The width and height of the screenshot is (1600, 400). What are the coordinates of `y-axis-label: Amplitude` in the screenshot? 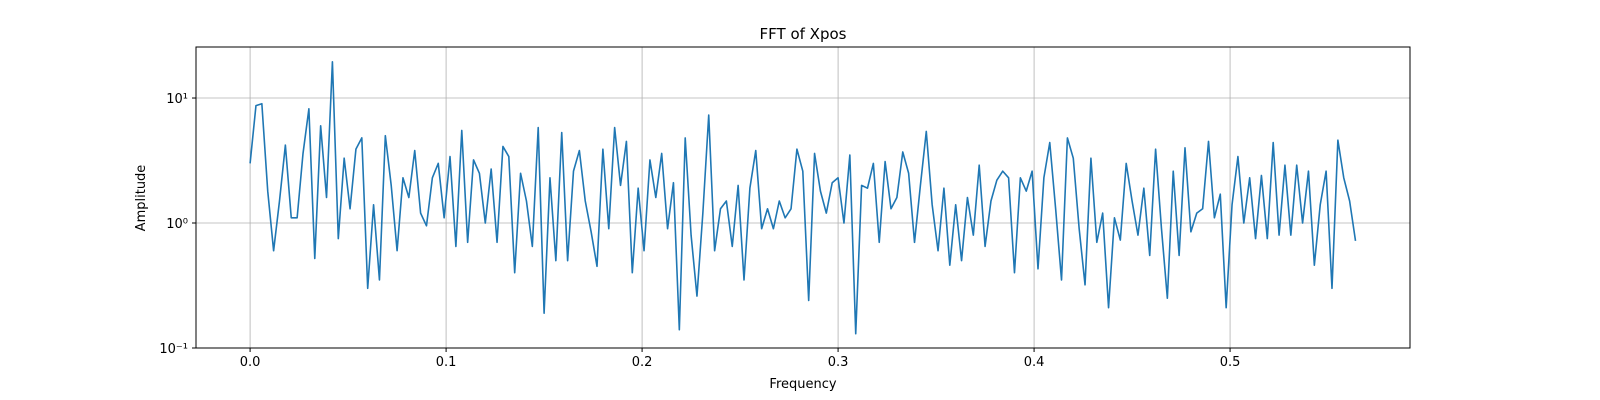 It's located at (141, 198).